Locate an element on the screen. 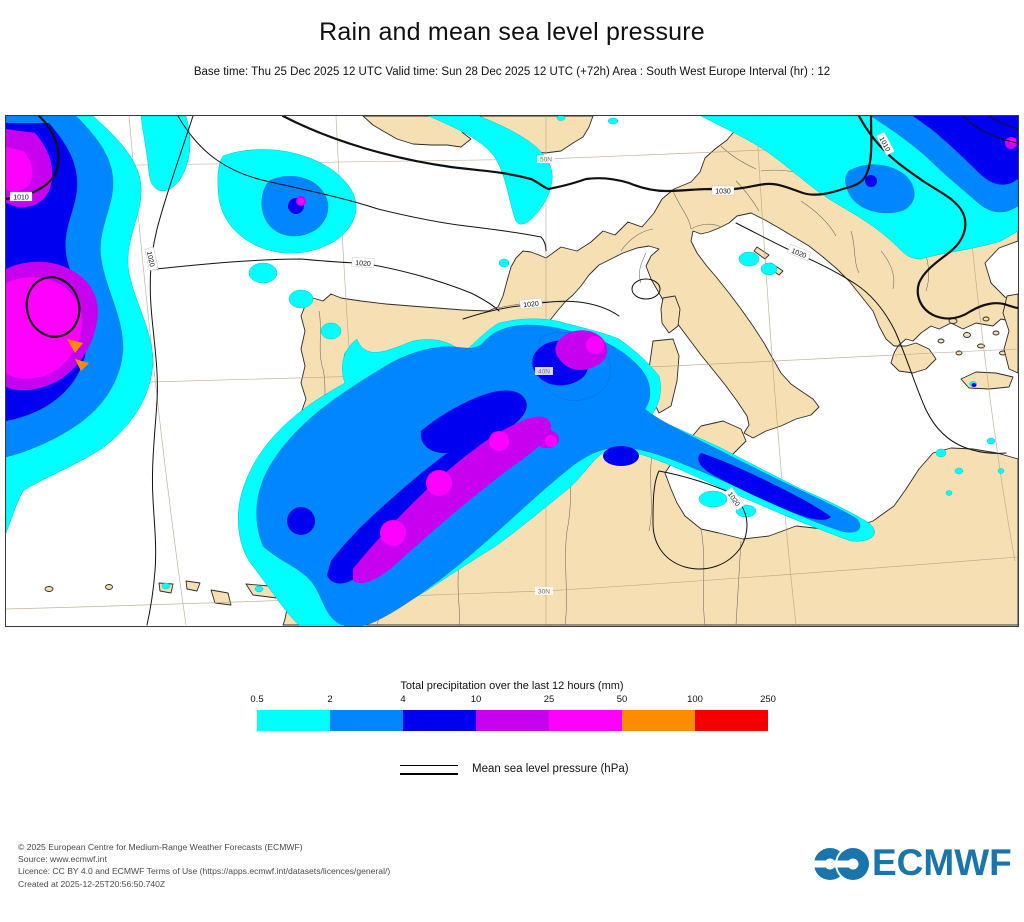 This screenshot has width=1024, height=922. precip-colorbar is located at coordinates (512, 720).